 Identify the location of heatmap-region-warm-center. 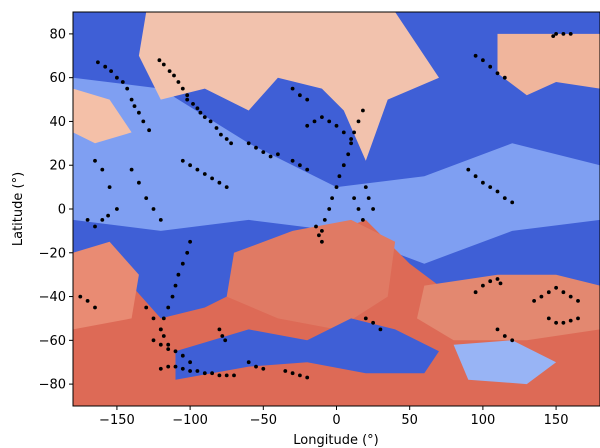
(311, 274).